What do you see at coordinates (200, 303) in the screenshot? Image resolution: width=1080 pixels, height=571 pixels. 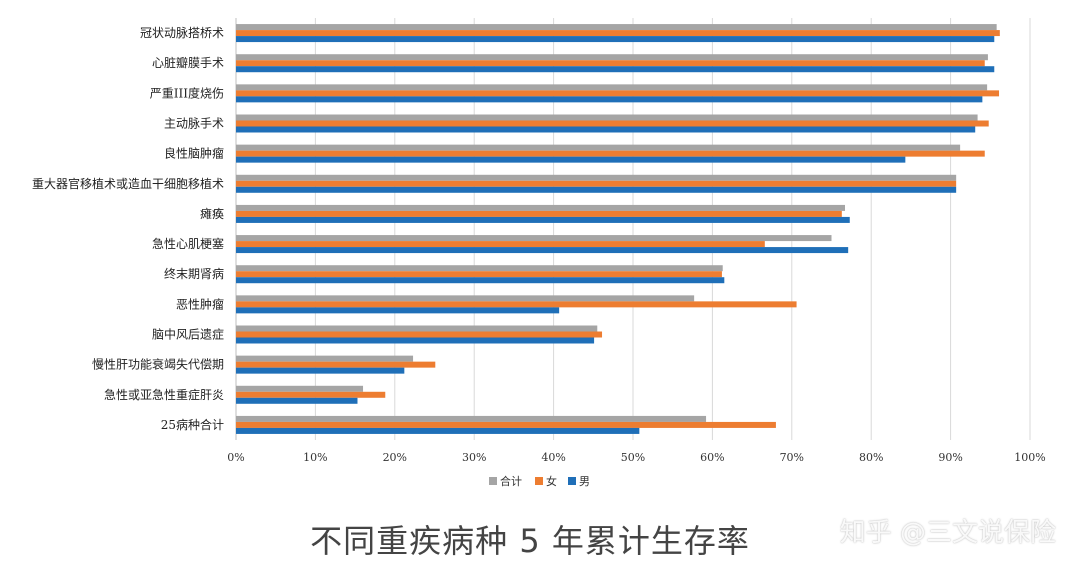 I see `category-label: 恶性肿瘤` at bounding box center [200, 303].